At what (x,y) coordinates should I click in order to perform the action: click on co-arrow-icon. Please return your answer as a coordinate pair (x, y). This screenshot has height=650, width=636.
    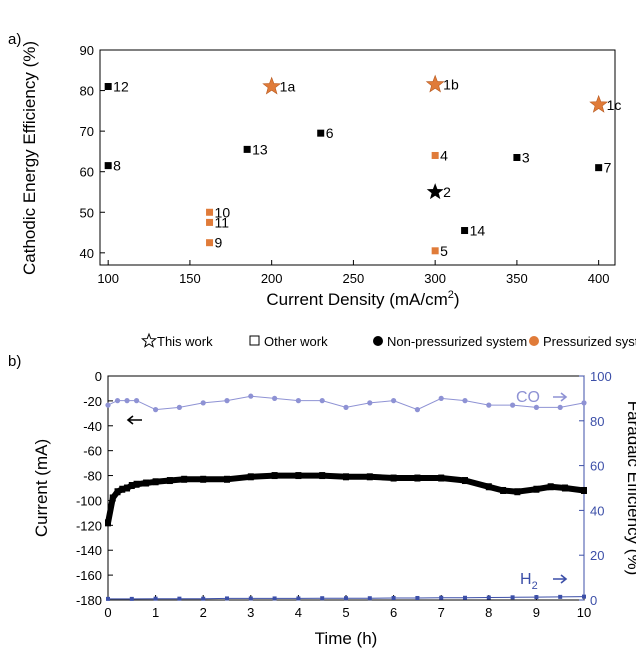
    Looking at the image, I should click on (560, 397).